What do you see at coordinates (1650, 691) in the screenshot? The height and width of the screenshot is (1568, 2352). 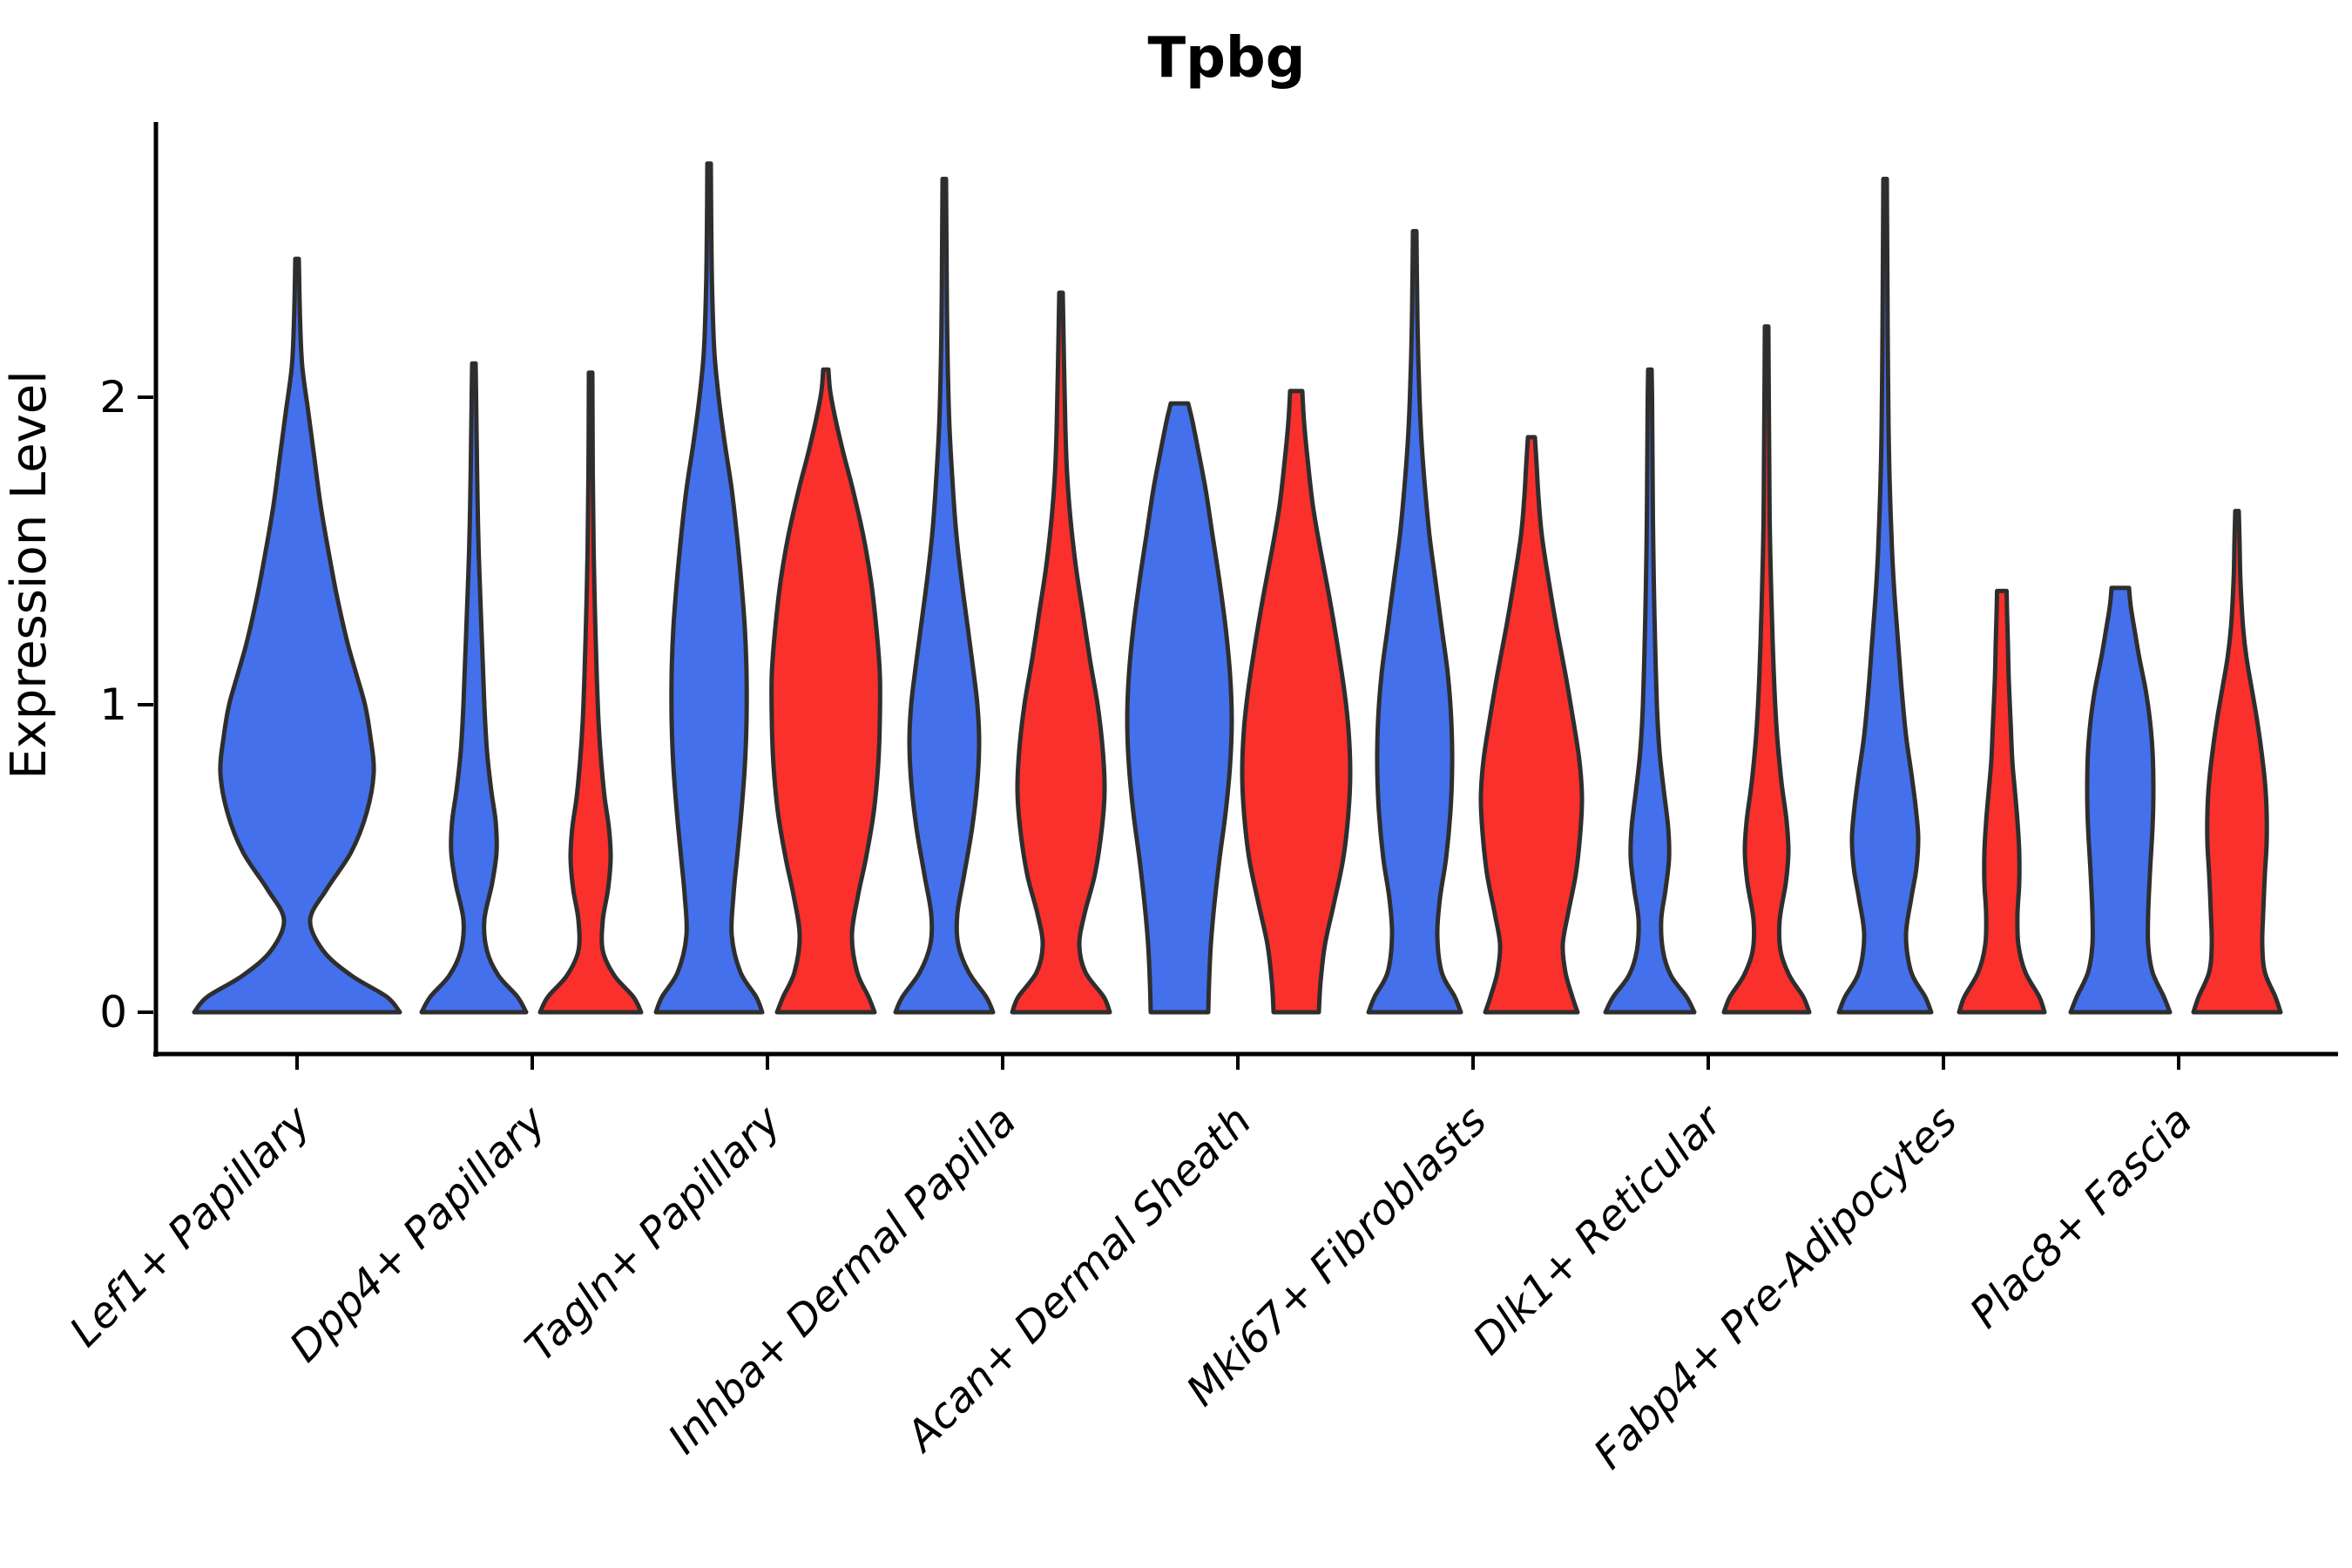 I see `violin-dlk1-reticular-blue` at bounding box center [1650, 691].